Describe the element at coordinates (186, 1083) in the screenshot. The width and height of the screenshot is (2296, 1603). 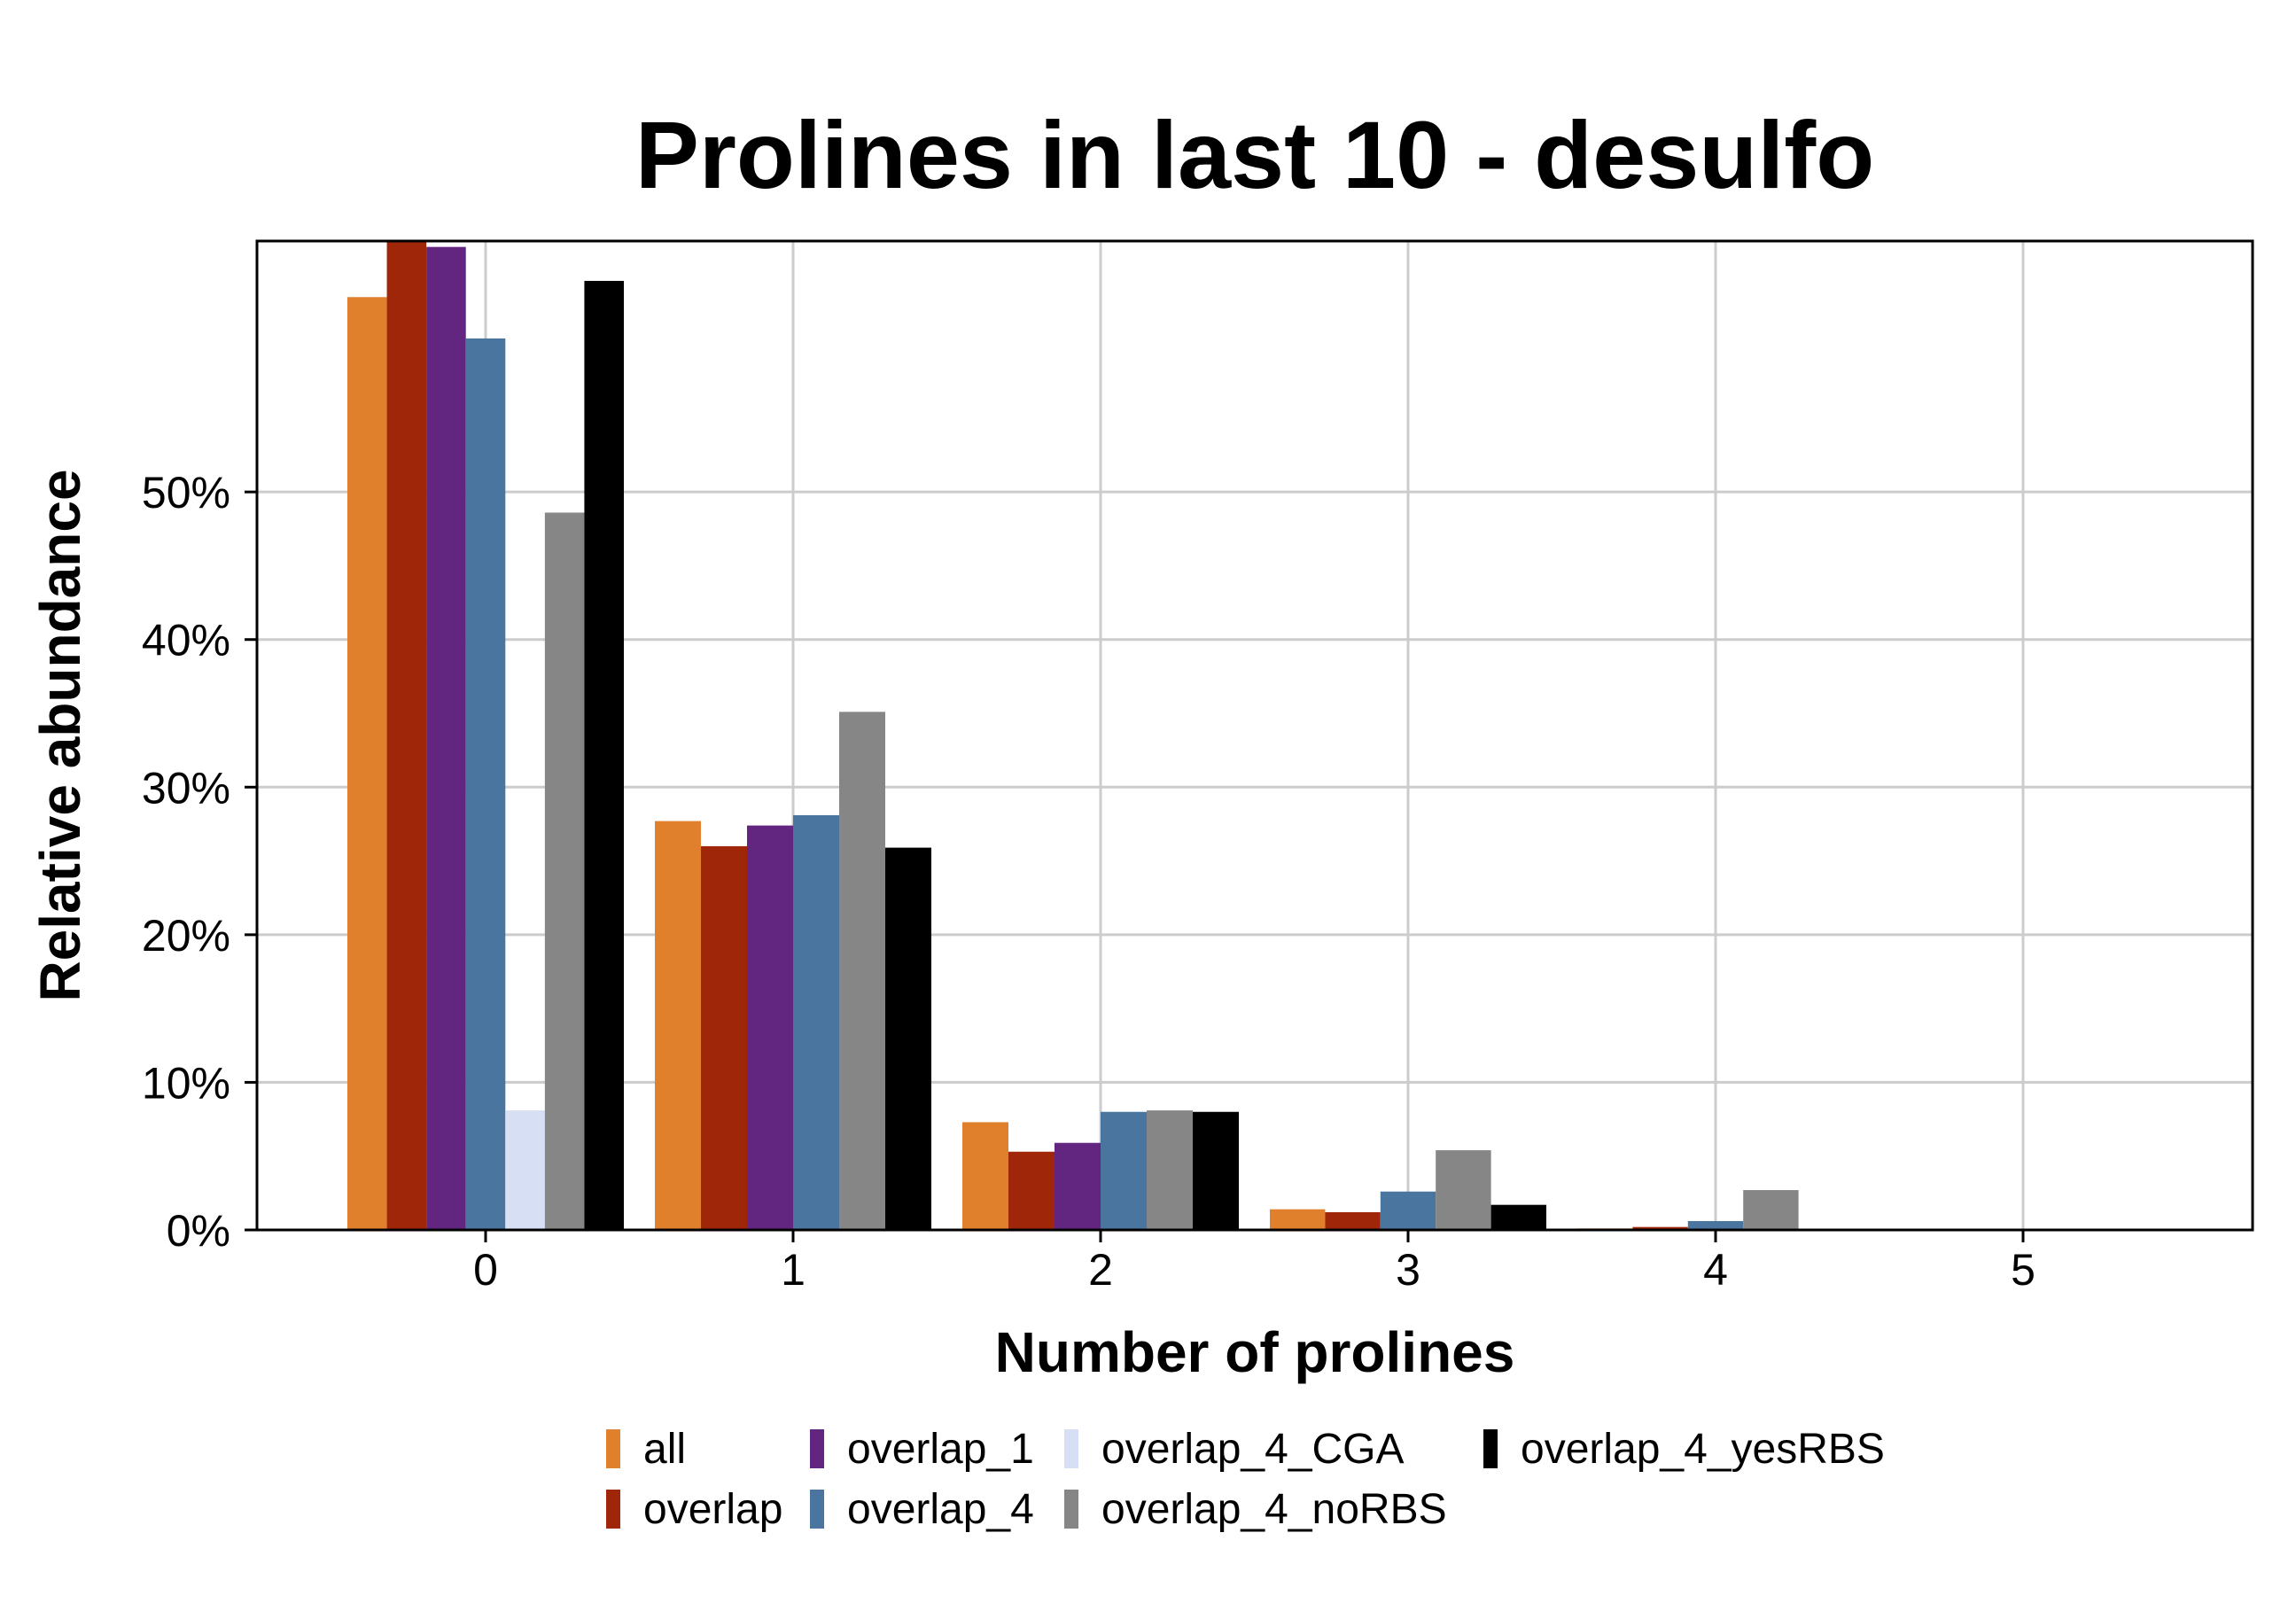
I see `y-tick-label: 10%` at that location.